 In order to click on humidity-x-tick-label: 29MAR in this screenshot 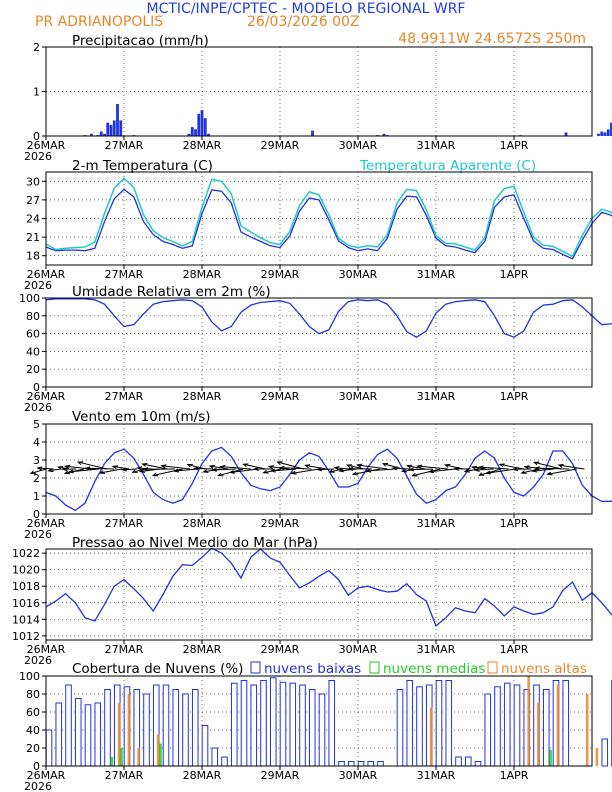, I will do `click(280, 396)`.